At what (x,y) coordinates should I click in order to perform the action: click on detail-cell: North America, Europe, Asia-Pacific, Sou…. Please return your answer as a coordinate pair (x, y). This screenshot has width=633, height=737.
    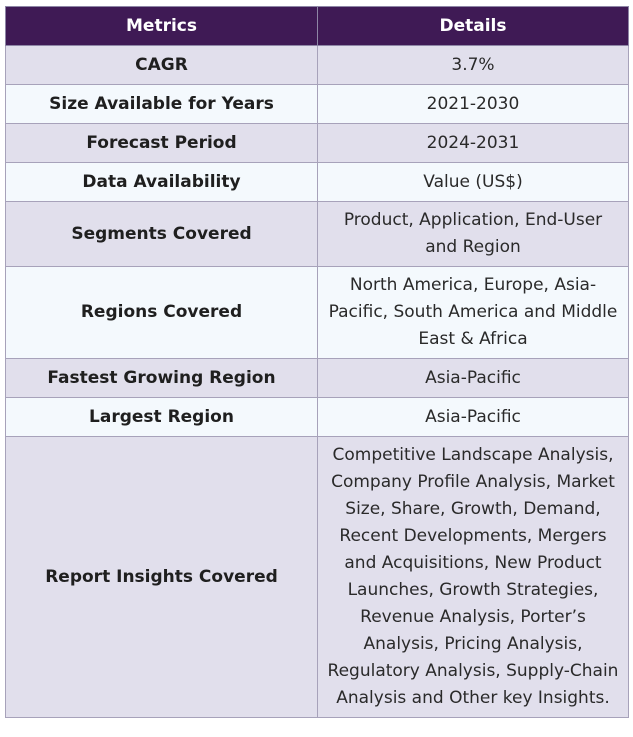
    Looking at the image, I should click on (473, 312).